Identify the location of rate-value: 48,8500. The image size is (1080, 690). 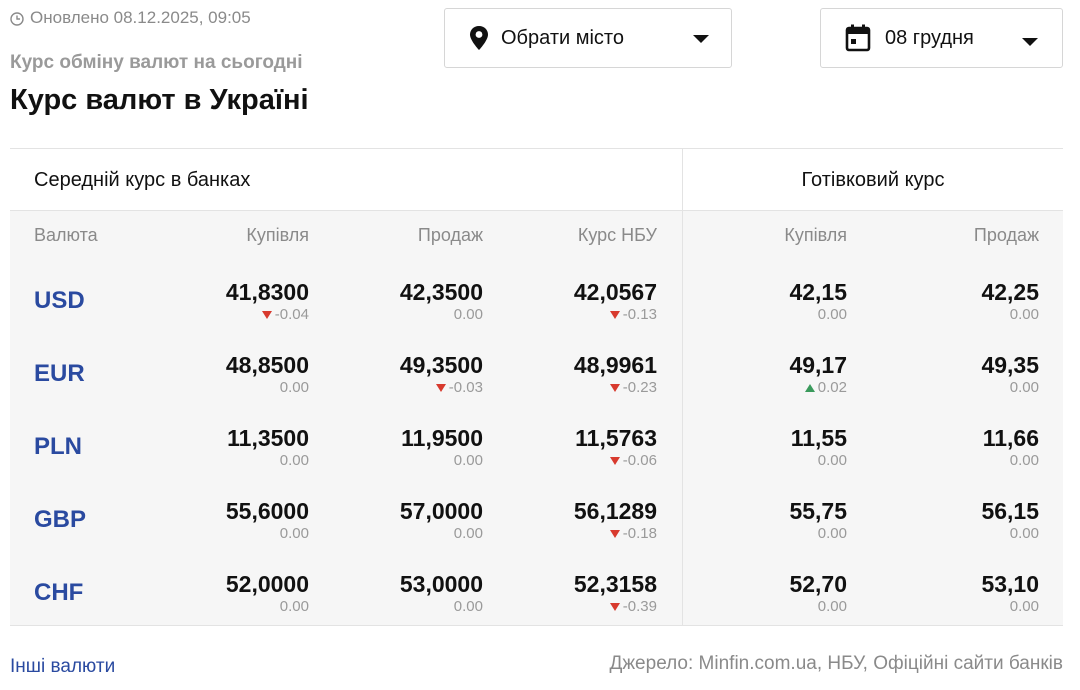
(267, 365).